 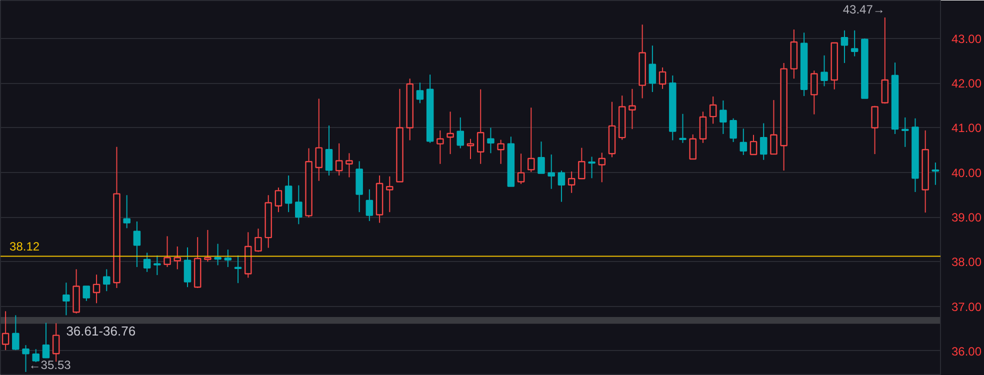 What do you see at coordinates (967, 83) in the screenshot?
I see `y-tick-label: 42.00` at bounding box center [967, 83].